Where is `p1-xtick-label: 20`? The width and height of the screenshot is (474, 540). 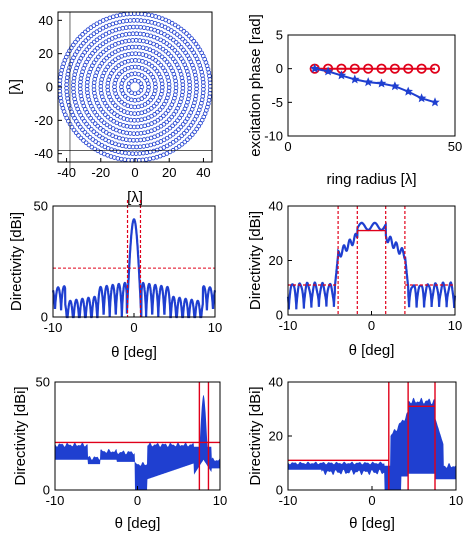
p1-xtick-label: 20 is located at coordinates (169, 172).